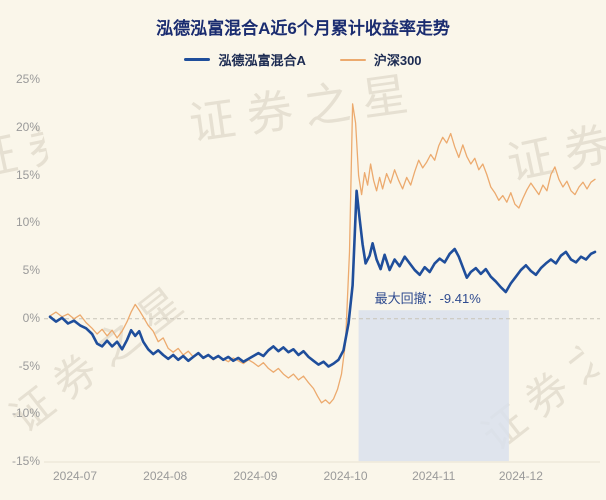  What do you see at coordinates (25, 461) in the screenshot?
I see `y-tick-label: -15%` at bounding box center [25, 461].